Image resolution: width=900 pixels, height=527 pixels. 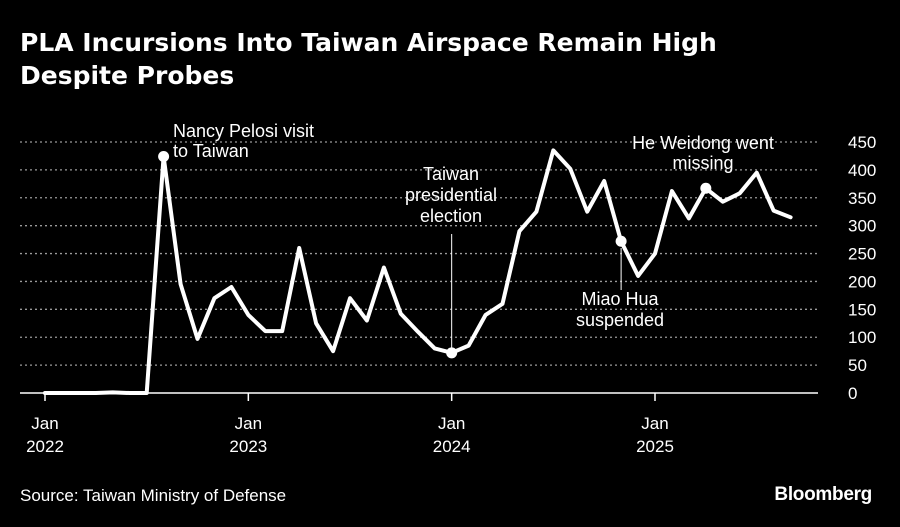 What do you see at coordinates (620, 320) in the screenshot?
I see `annotation-label-line: suspended` at bounding box center [620, 320].